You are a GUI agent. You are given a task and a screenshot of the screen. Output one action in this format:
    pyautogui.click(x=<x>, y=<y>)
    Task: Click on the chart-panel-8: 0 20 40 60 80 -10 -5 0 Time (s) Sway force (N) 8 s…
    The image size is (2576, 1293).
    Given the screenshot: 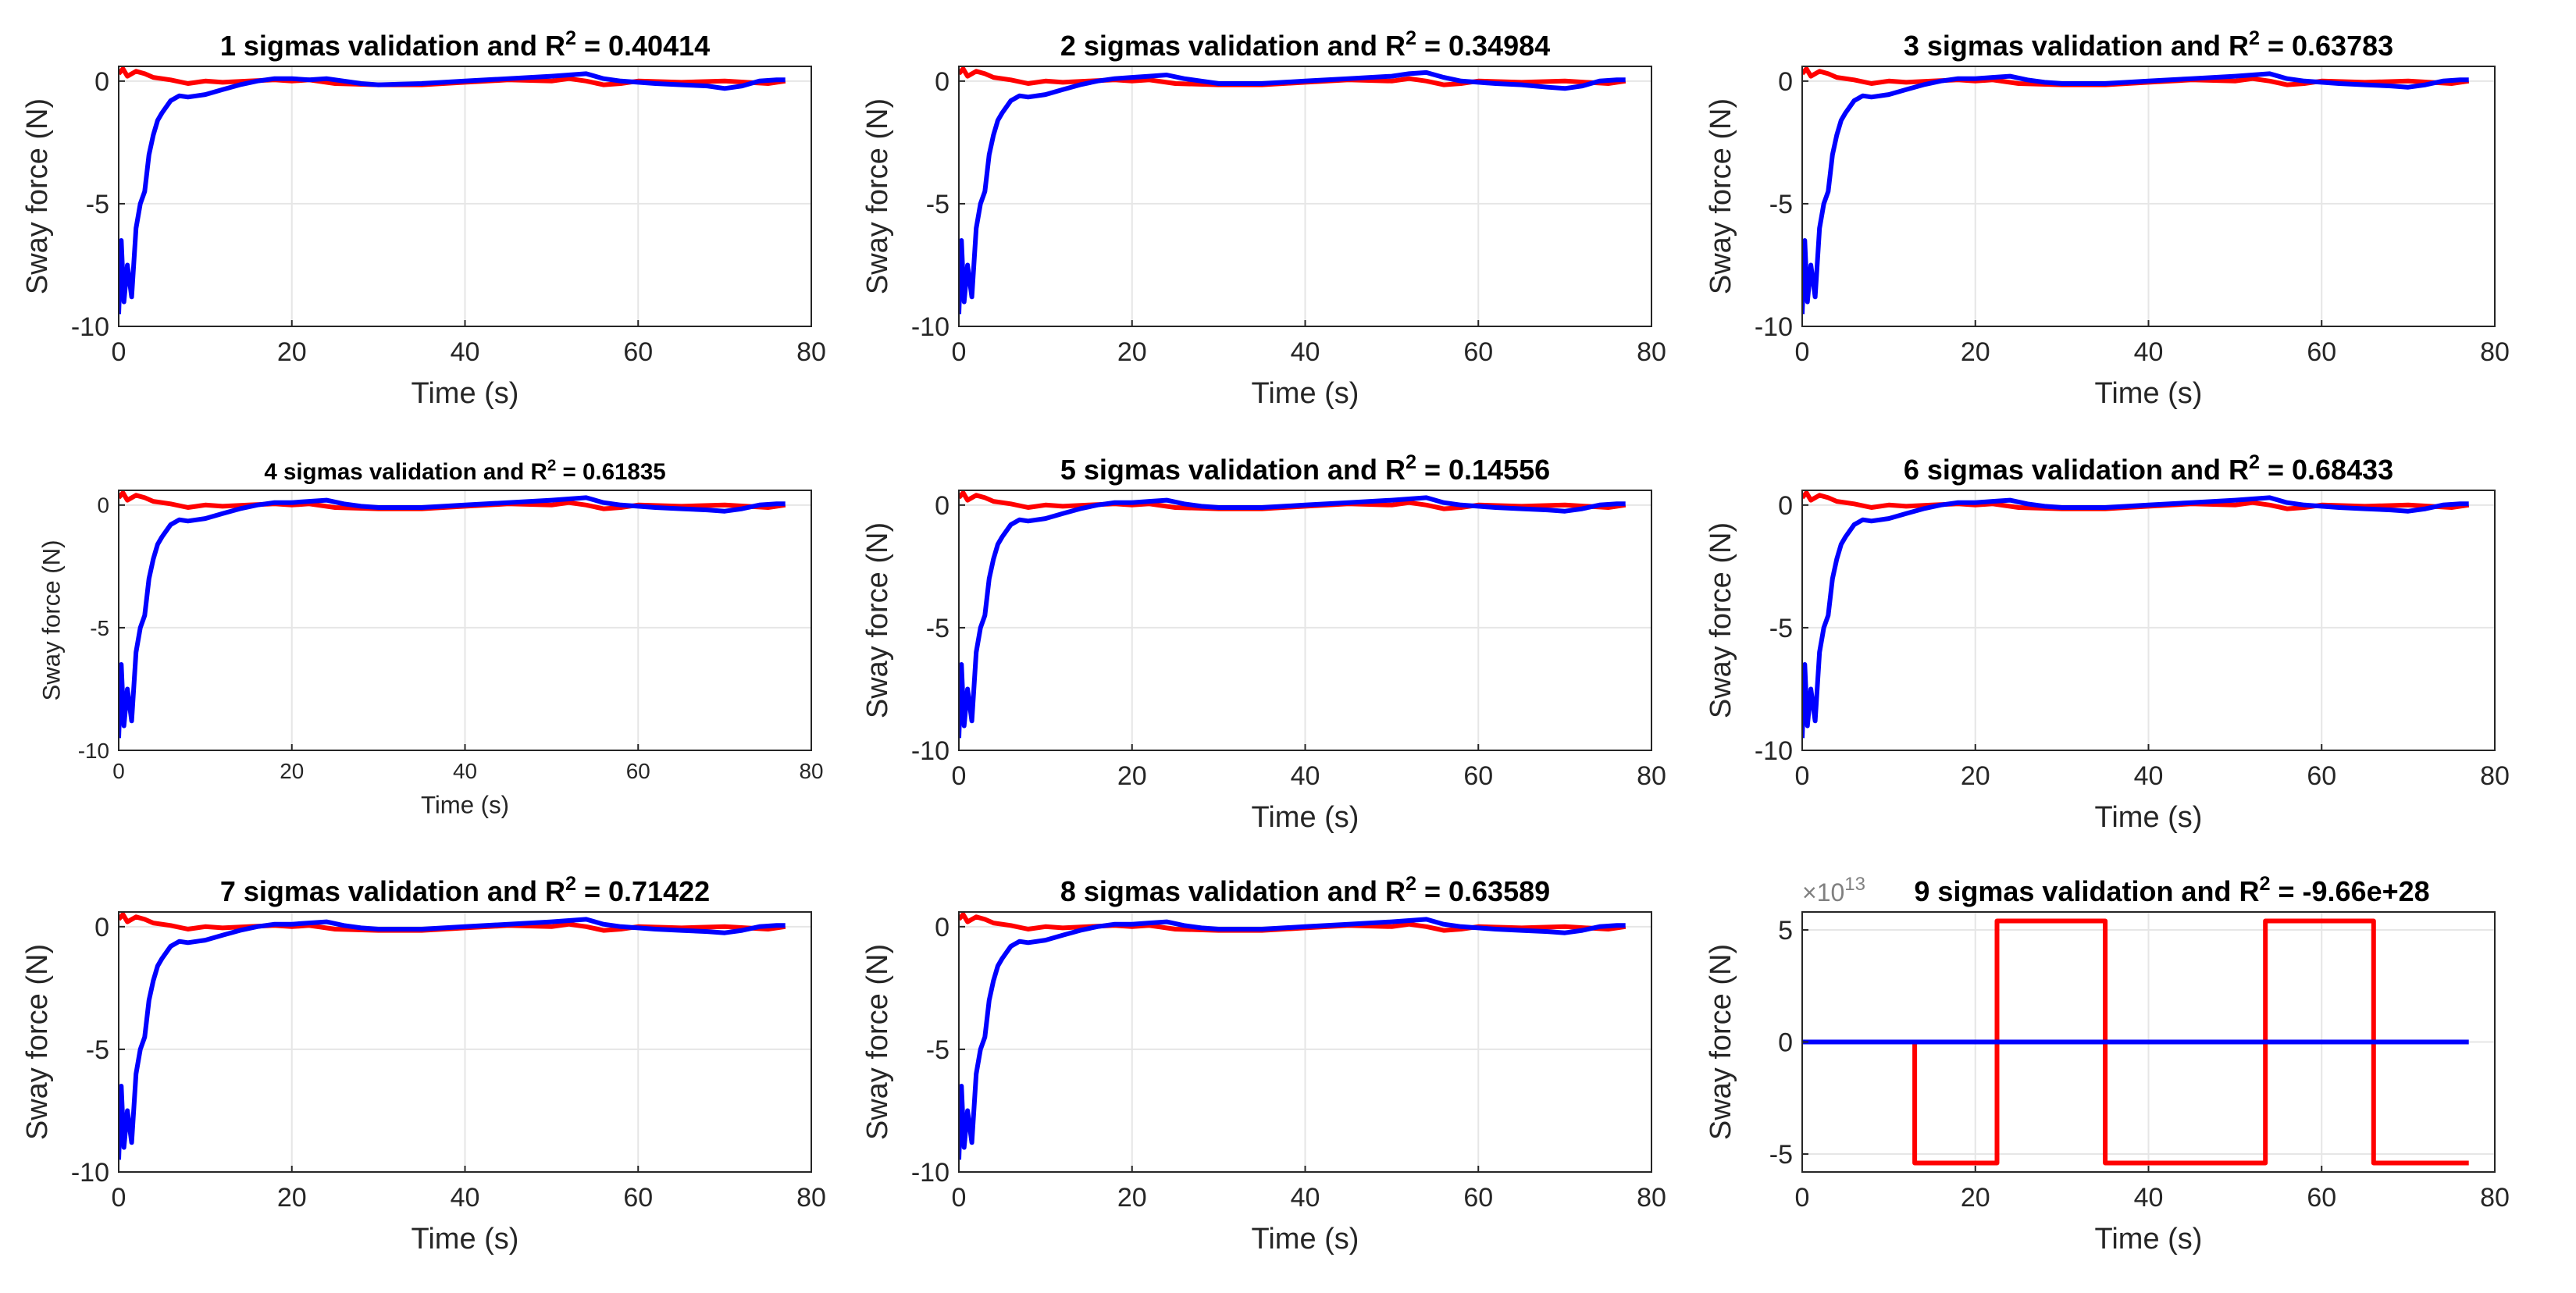 What is the action you would take?
    pyautogui.click(x=1263, y=1064)
    